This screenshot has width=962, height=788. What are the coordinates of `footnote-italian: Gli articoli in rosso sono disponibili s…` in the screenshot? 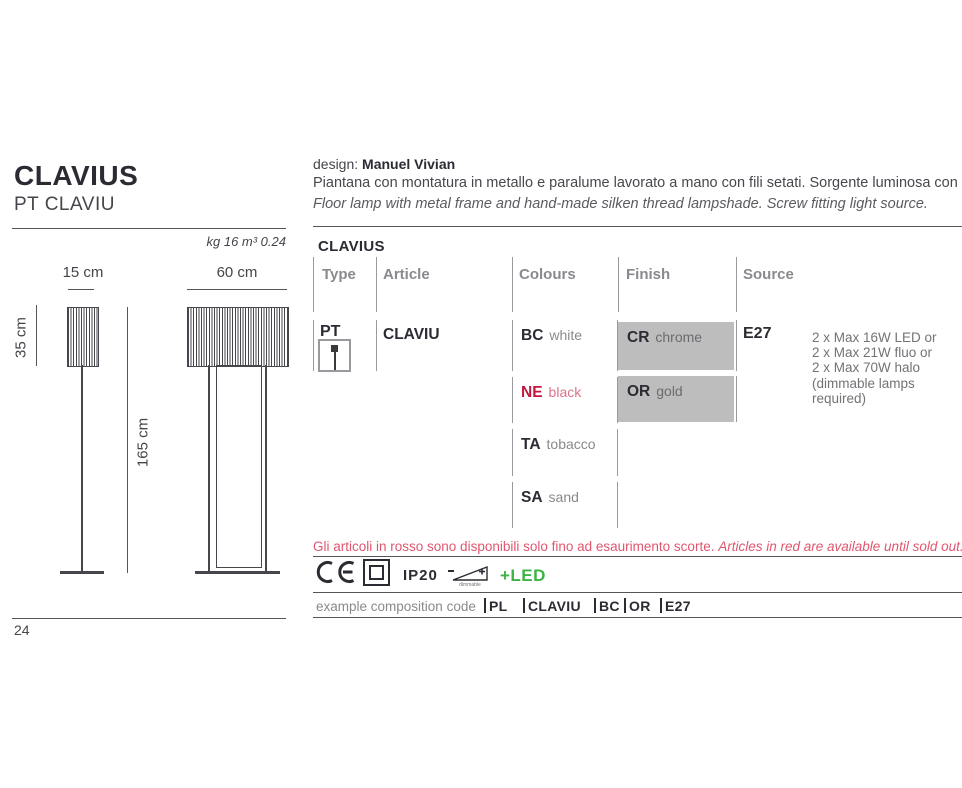 It's located at (514, 546).